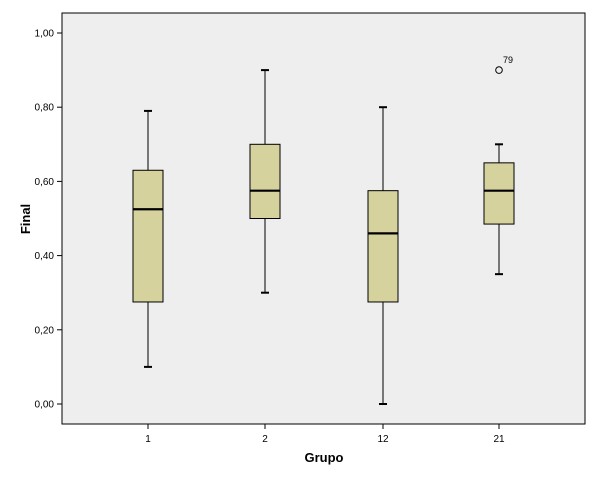 This screenshot has width=596, height=477. What do you see at coordinates (48, 220) in the screenshot?
I see `y-axis: 0,00 0,20 0,40 0,60 0,80 1,00` at bounding box center [48, 220].